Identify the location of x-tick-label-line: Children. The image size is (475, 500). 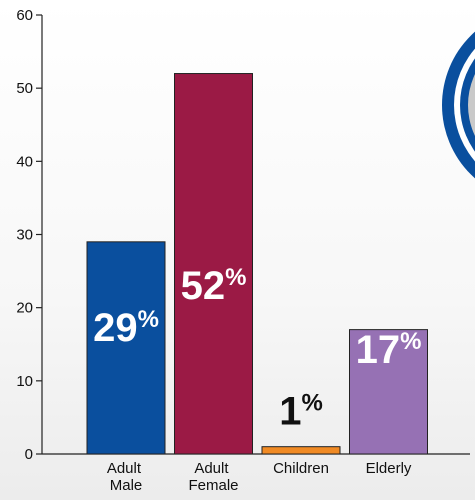
(301, 468).